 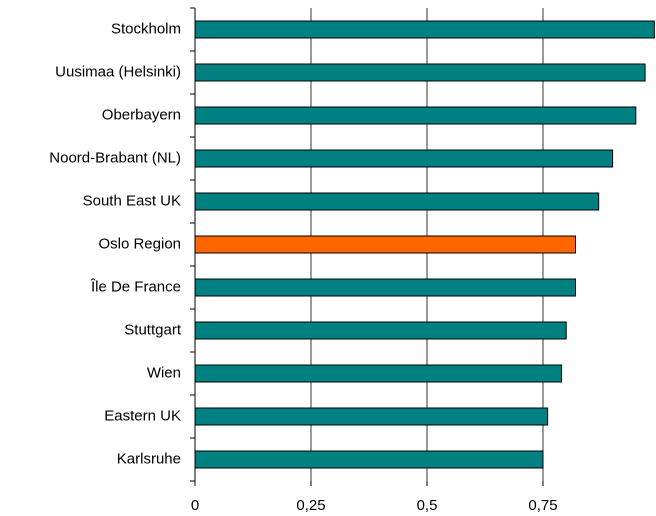 I want to click on y-tick-label: Uusimaa (Helsinki), so click(x=118, y=71).